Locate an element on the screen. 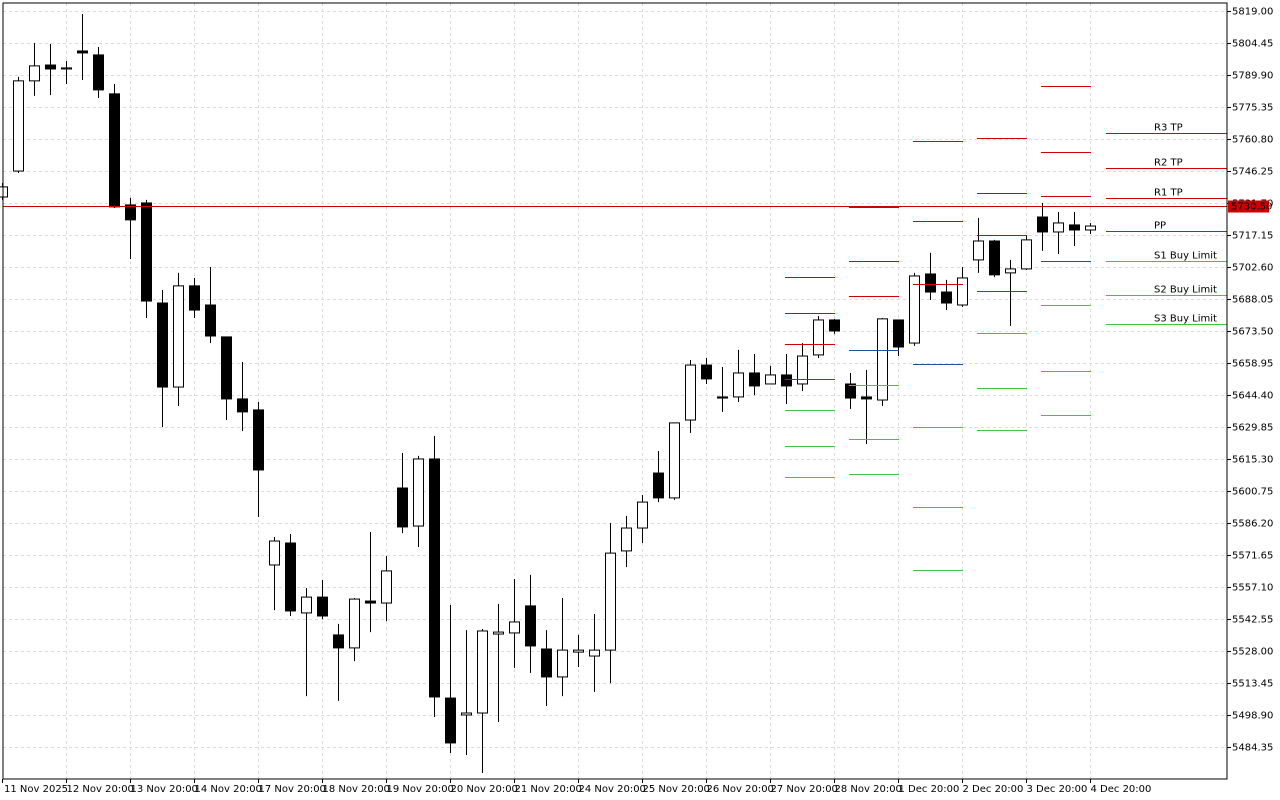 The width and height of the screenshot is (1280, 800). y-tick-label: 5629.85 is located at coordinates (1252, 428).